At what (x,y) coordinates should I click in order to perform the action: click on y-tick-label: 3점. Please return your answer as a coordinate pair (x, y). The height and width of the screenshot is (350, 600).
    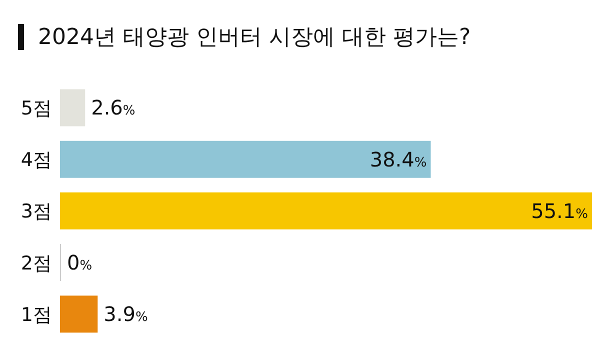
    Looking at the image, I should click on (36, 211).